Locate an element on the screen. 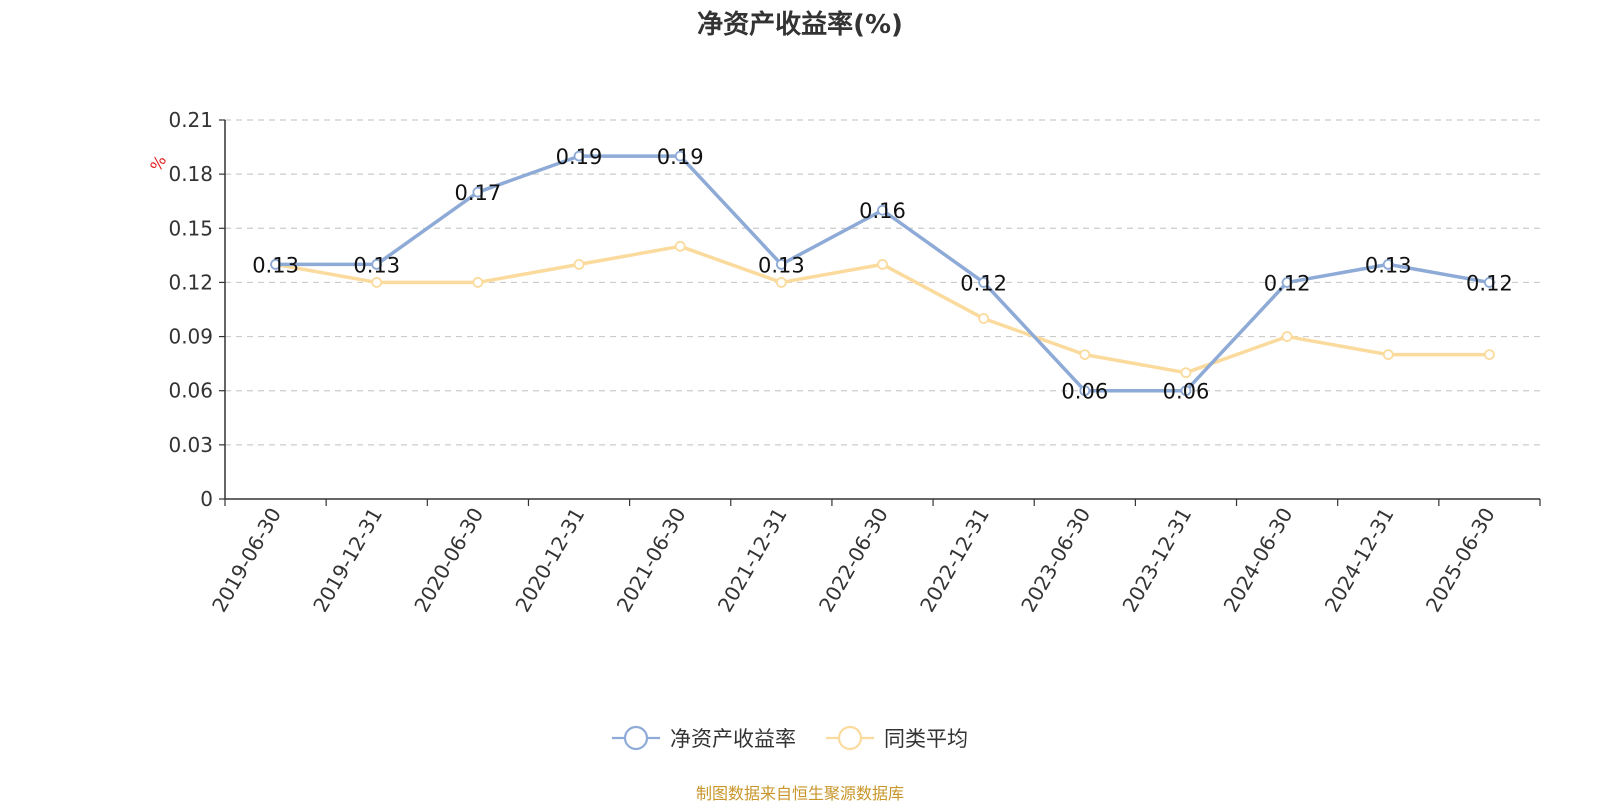 The image size is (1600, 804). y-tick-label: 0.06 is located at coordinates (190, 391).